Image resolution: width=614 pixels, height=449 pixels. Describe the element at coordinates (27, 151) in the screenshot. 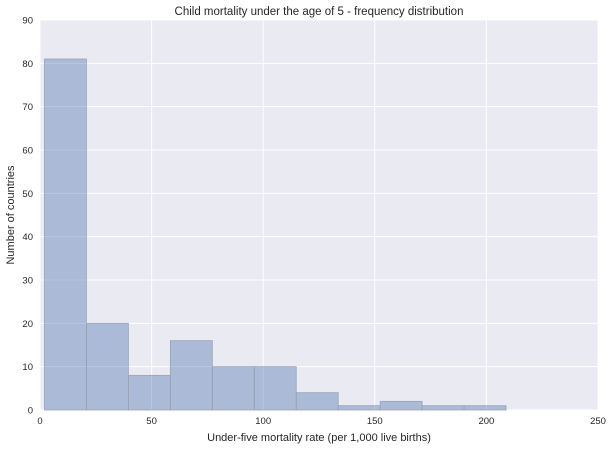

I see `y-tick-label-60: 60` at that location.